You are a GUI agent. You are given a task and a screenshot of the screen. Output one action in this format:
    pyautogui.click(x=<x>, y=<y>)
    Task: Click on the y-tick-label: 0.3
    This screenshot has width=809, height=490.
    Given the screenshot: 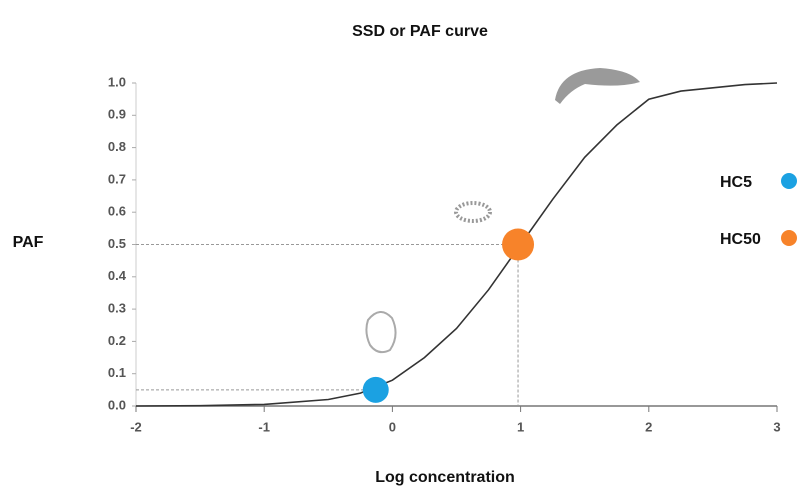 What is the action you would take?
    pyautogui.click(x=117, y=308)
    